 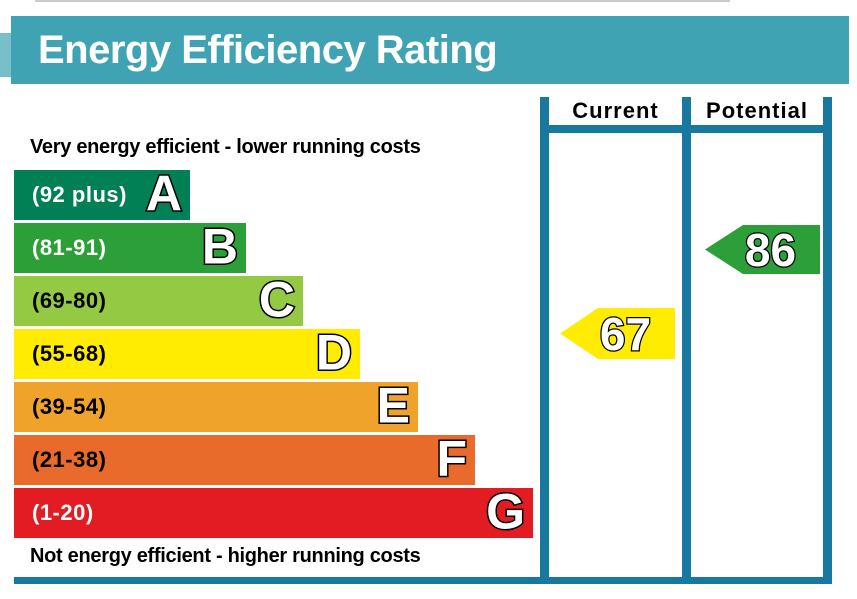 What do you see at coordinates (268, 49) in the screenshot?
I see `page-title: Energy Efficiency Rating` at bounding box center [268, 49].